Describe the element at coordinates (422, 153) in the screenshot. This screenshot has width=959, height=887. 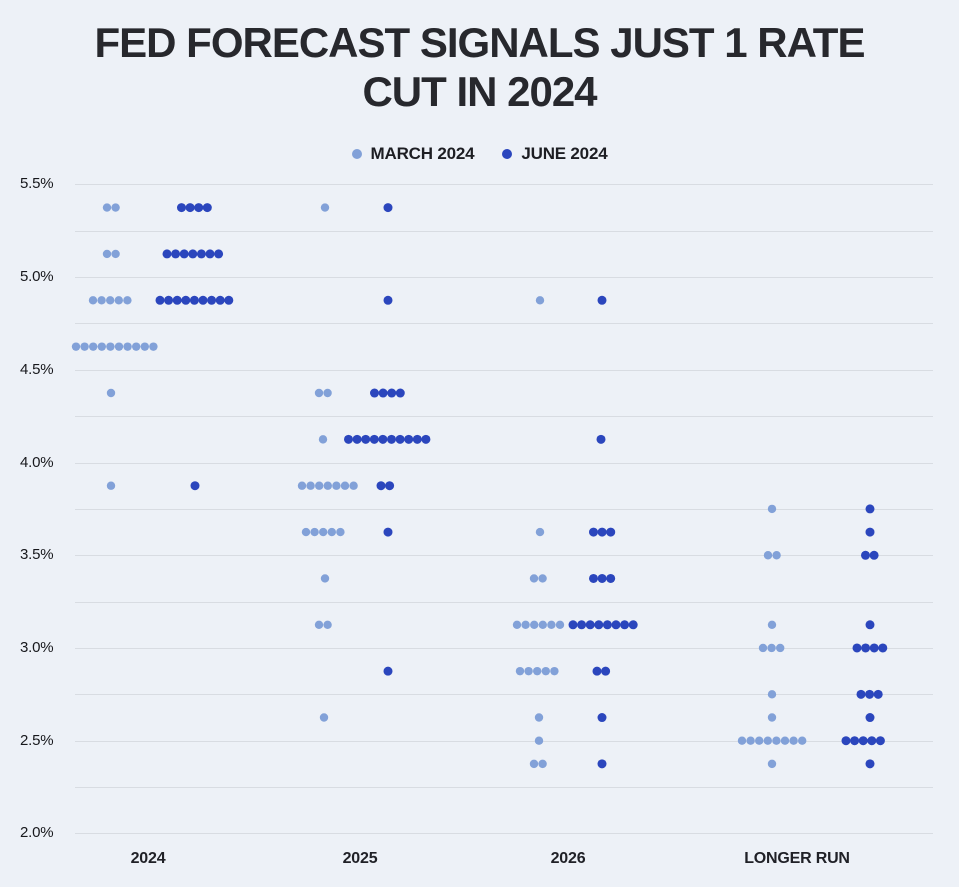
I see `legend-label-march: MARCH 2024` at that location.